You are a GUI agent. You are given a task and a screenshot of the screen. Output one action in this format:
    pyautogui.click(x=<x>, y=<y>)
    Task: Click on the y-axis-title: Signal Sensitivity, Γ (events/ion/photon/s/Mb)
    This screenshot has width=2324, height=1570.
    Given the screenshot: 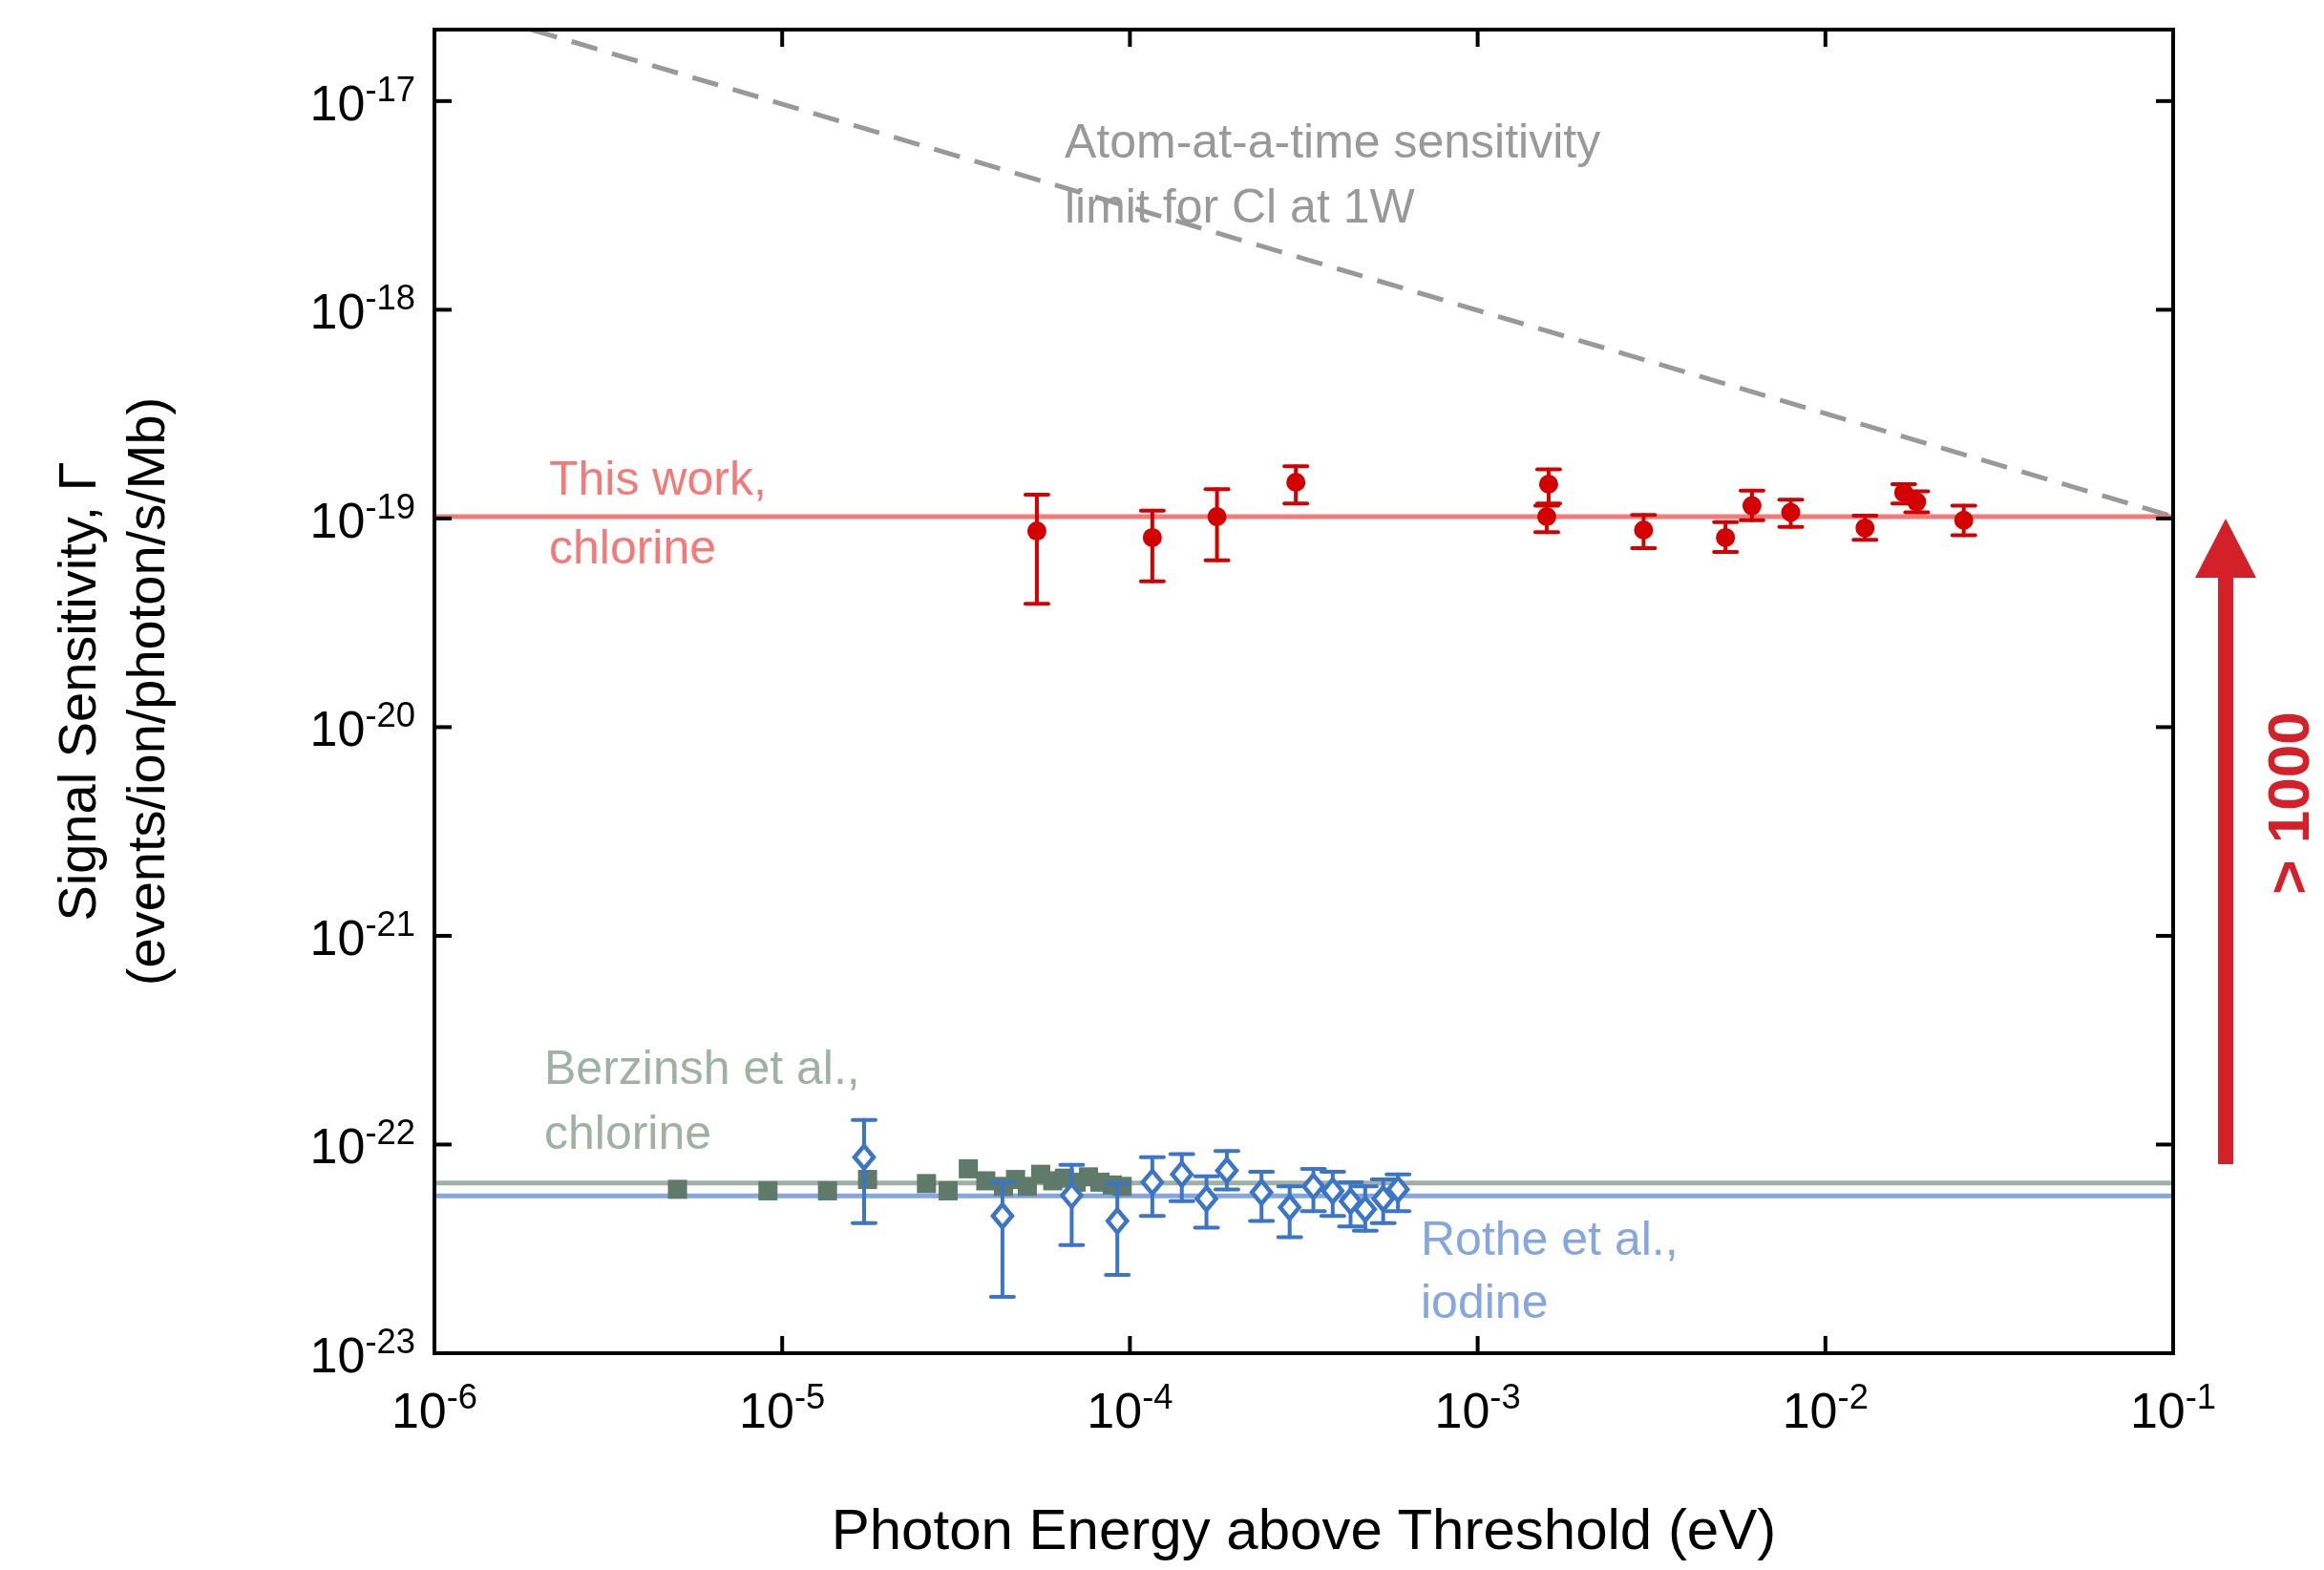 What is the action you would take?
    pyautogui.click(x=111, y=691)
    